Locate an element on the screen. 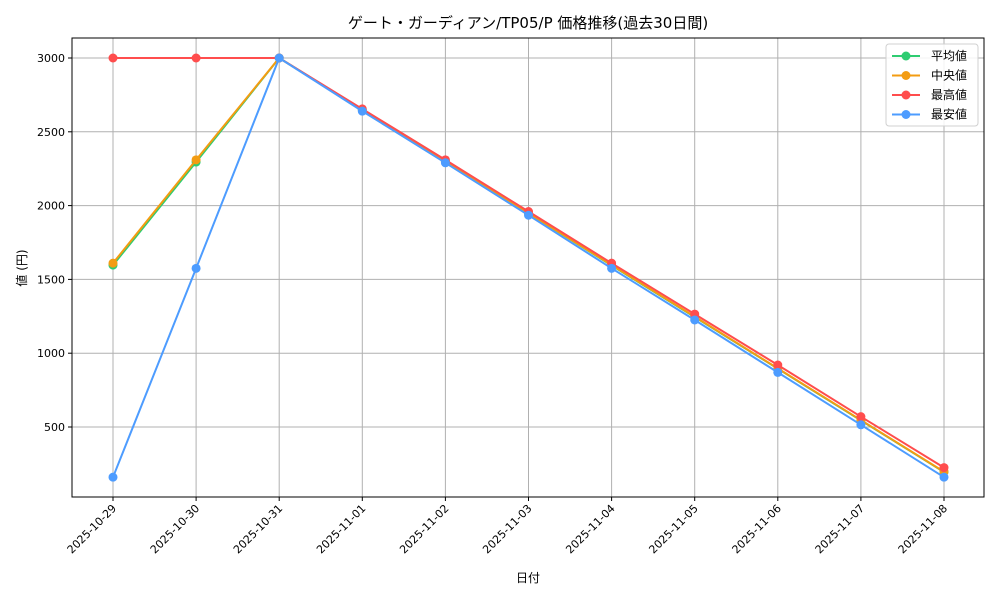  x-axis-label: 日付 is located at coordinates (528, 578).